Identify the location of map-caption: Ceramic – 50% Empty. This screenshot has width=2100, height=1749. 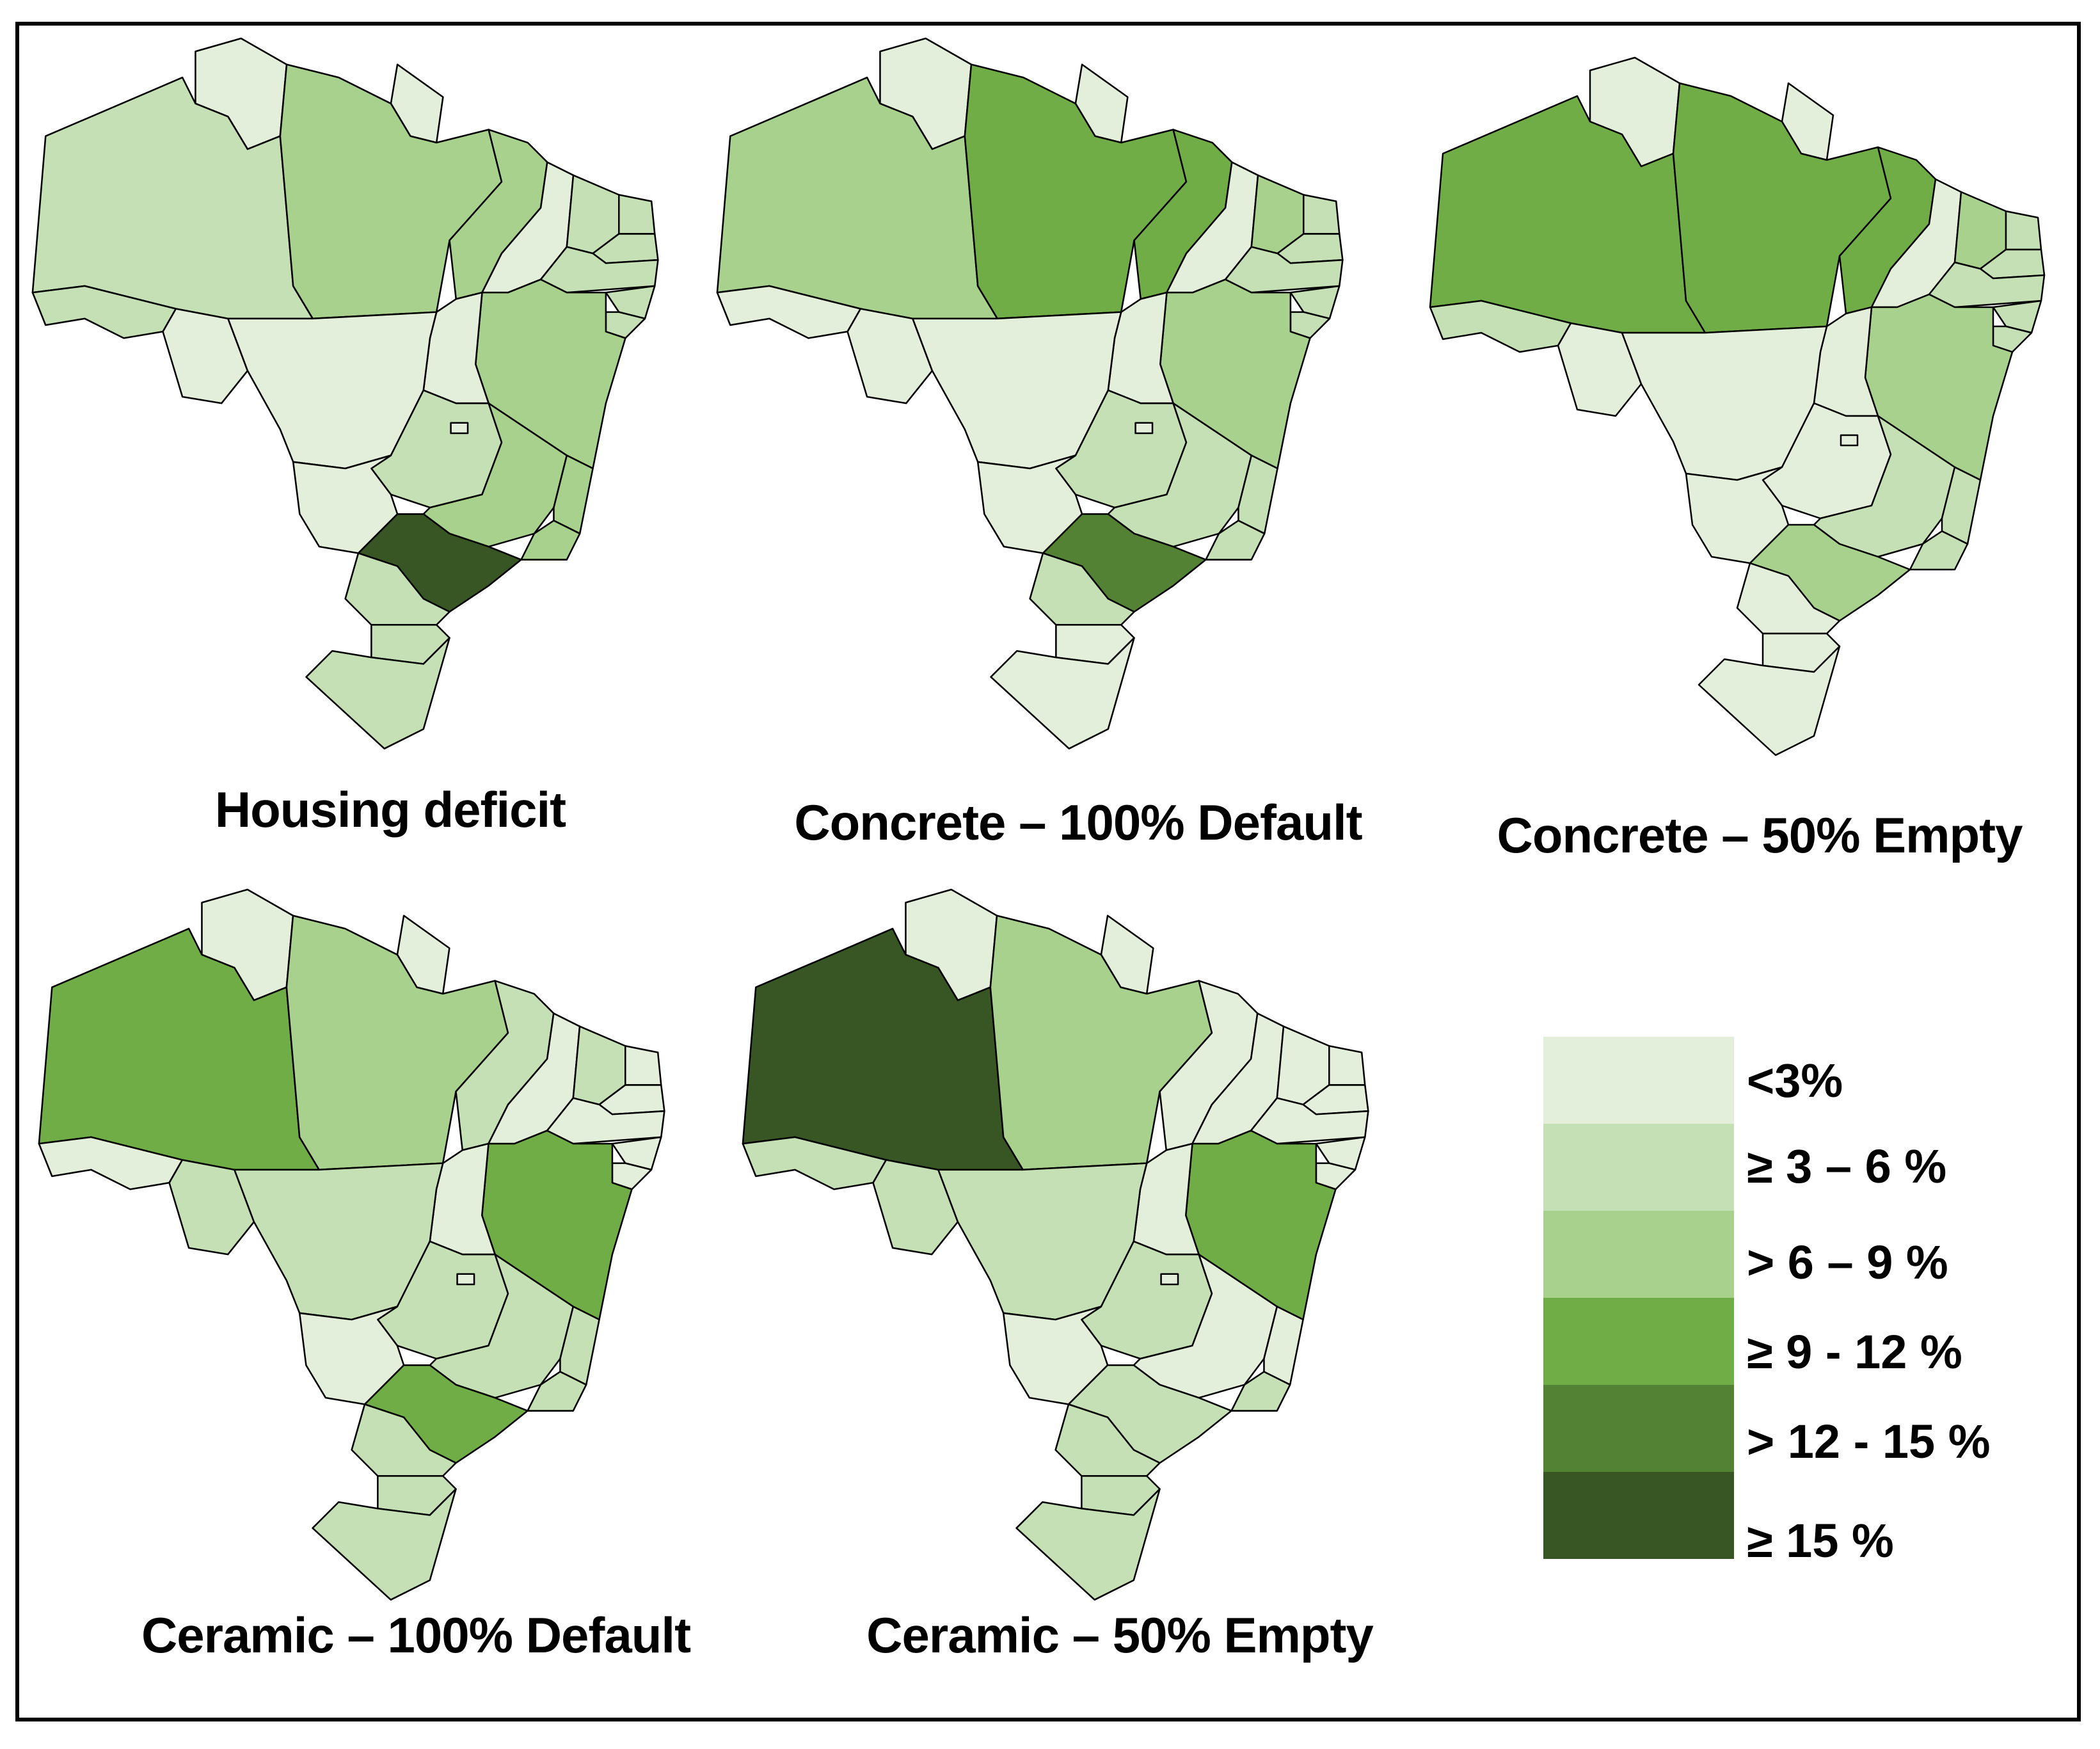
(1120, 1635).